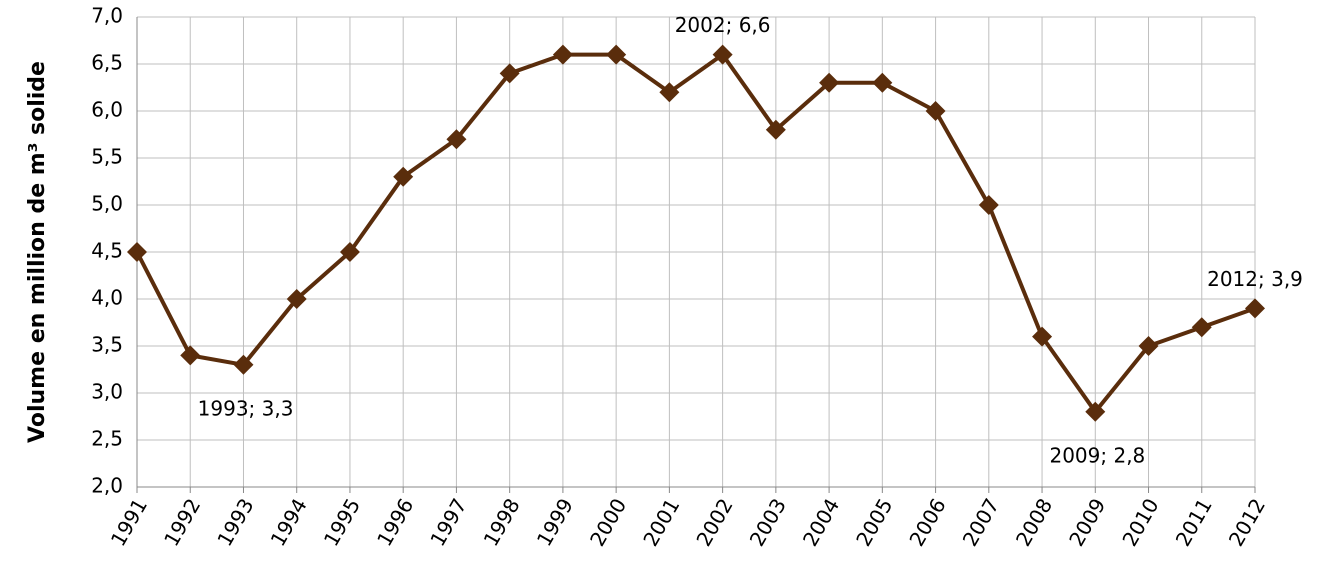  I want to click on x-tick-label: 1999, so click(555, 522).